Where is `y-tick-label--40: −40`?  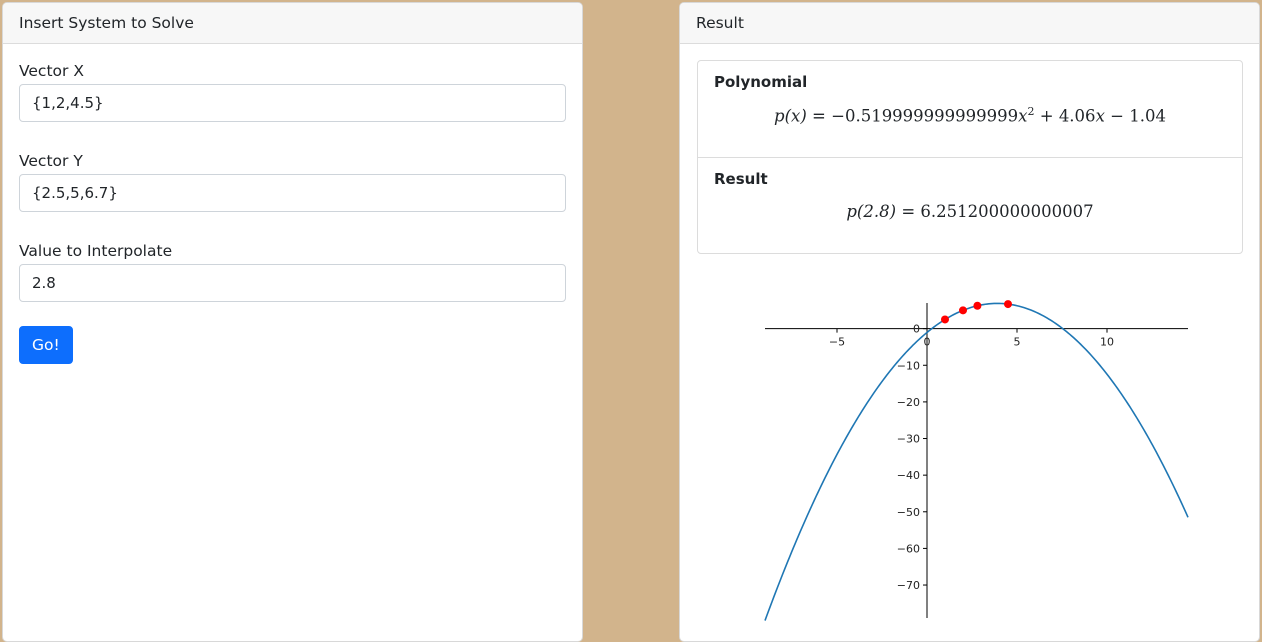
y-tick-label--40: −40 is located at coordinates (908, 475).